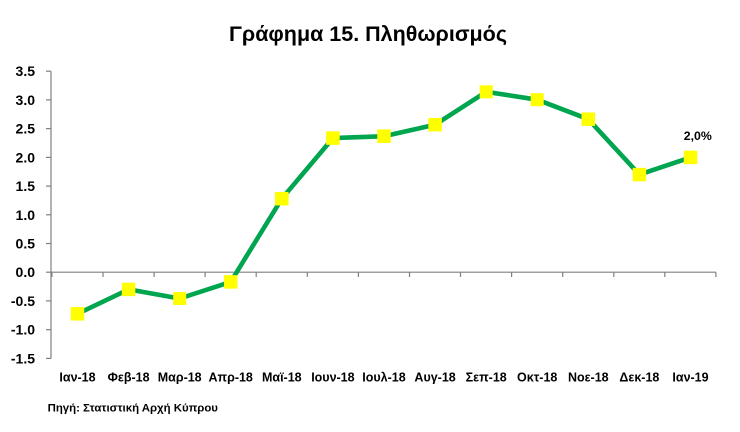 The height and width of the screenshot is (432, 740). I want to click on svg-text: 1.0, so click(26, 215).